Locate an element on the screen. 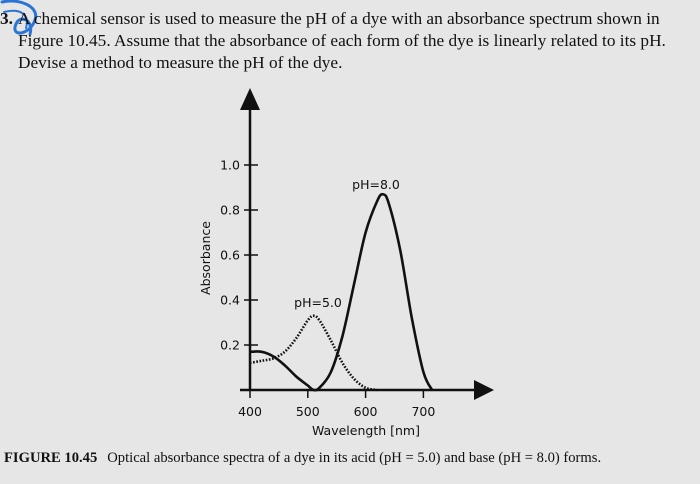 This screenshot has width=700, height=484. y-ticks: 0.2 0.4 0.6 0.8 1.0 is located at coordinates (239, 255).